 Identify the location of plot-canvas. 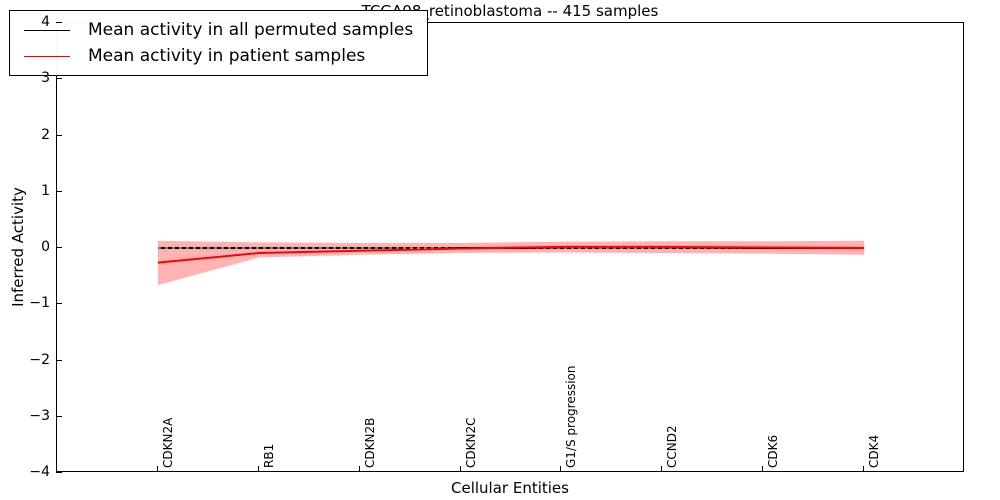
(511, 263).